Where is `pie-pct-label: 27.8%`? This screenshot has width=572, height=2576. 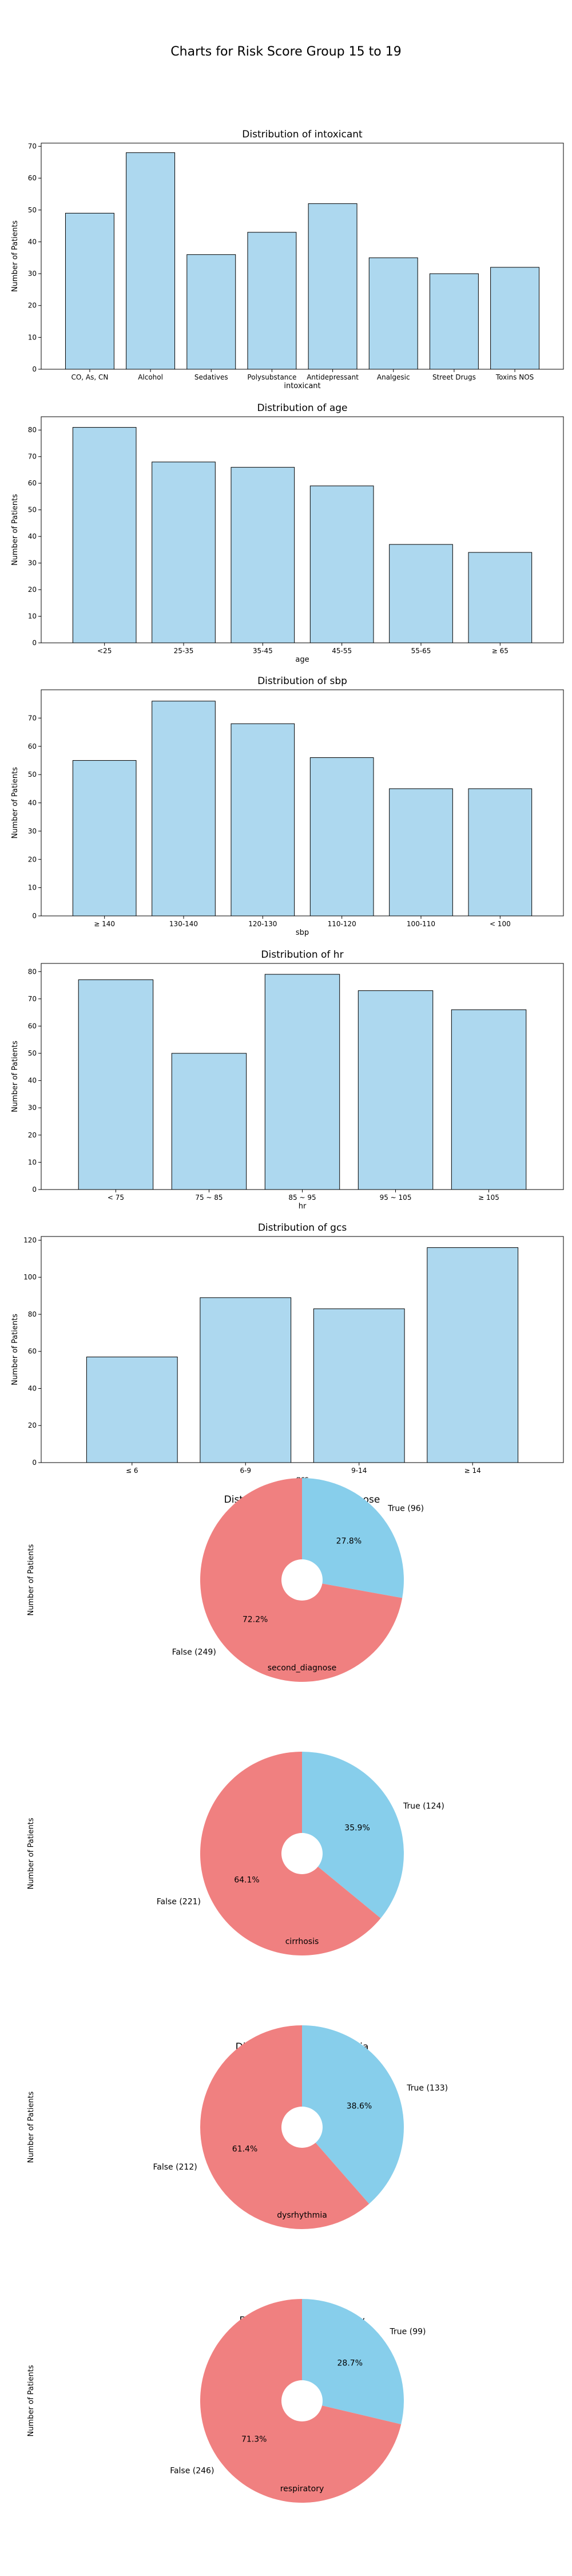 pie-pct-label: 27.8% is located at coordinates (349, 1541).